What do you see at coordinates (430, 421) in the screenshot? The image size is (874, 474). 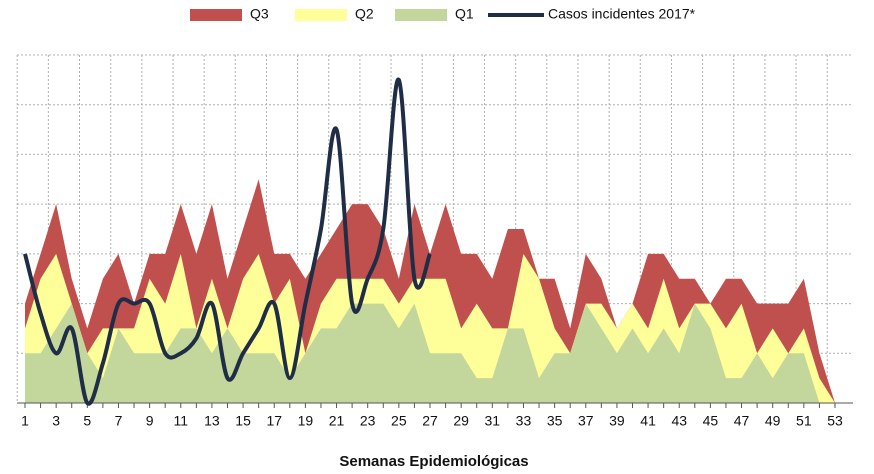 I see `x-tick-label: 27` at bounding box center [430, 421].